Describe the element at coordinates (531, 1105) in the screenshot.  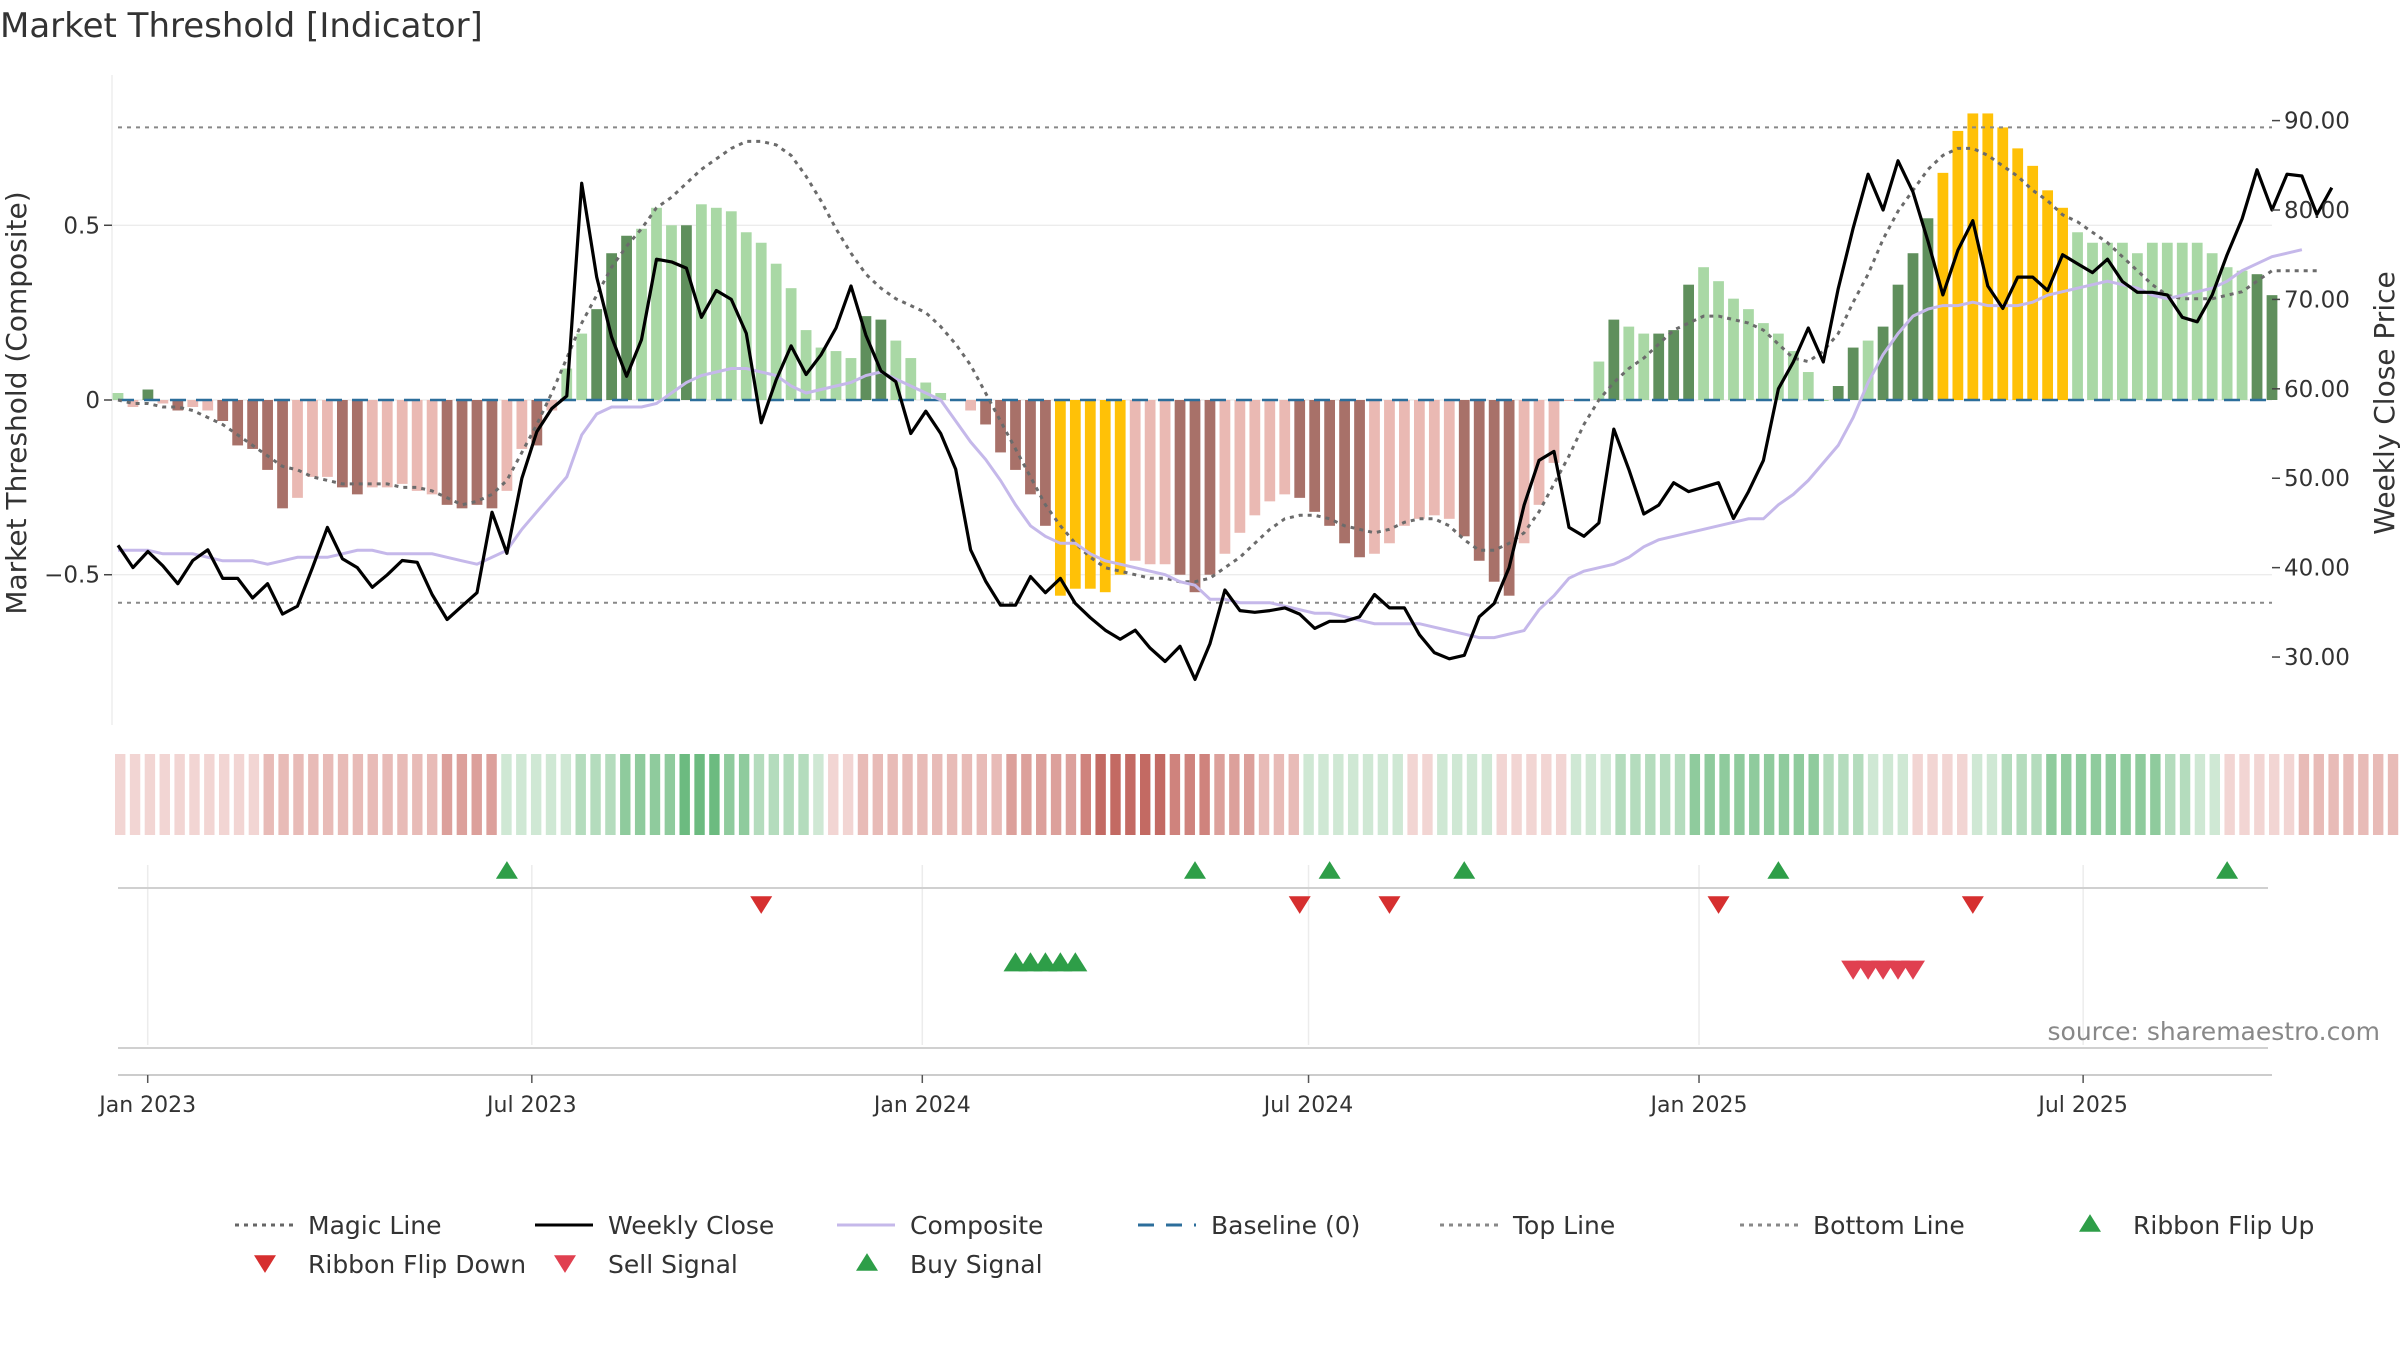
I see `x-tick-label: Jul 2023` at that location.